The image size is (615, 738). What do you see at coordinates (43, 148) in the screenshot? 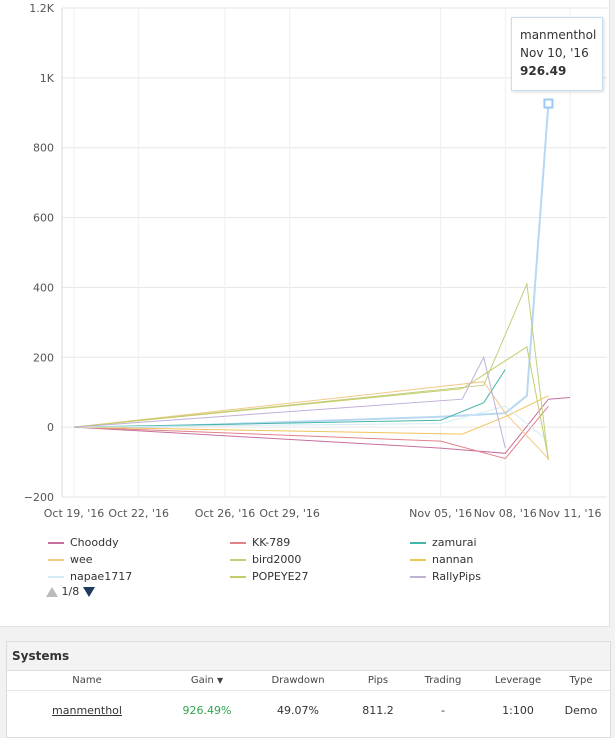
I see `y-tick-label: 800` at bounding box center [43, 148].